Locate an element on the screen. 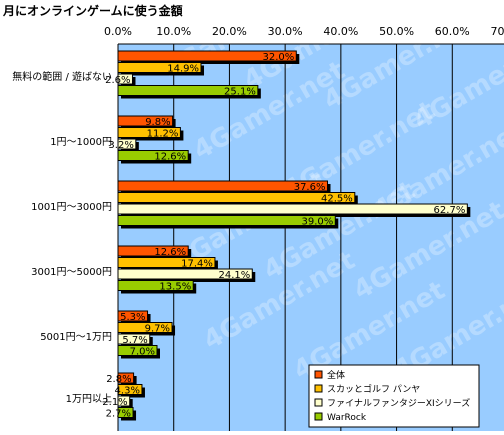 The width and height of the screenshot is (504, 435). bar-value-label: 5.7% is located at coordinates (134, 340).